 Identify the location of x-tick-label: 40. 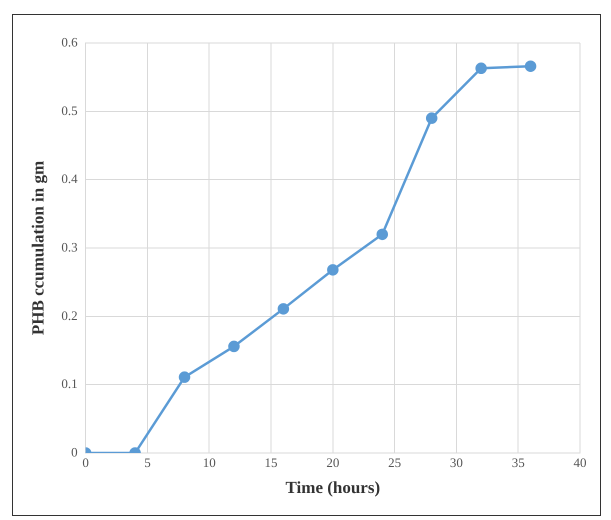
(580, 462).